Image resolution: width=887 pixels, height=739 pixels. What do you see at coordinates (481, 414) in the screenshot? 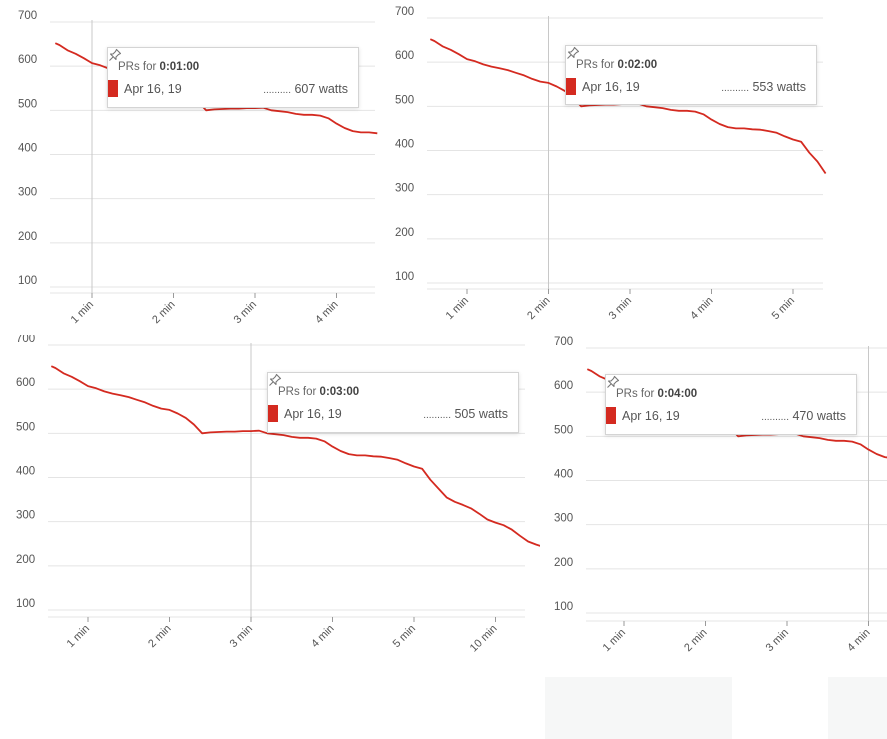
I see `tooltip-watts: 505 watts` at bounding box center [481, 414].